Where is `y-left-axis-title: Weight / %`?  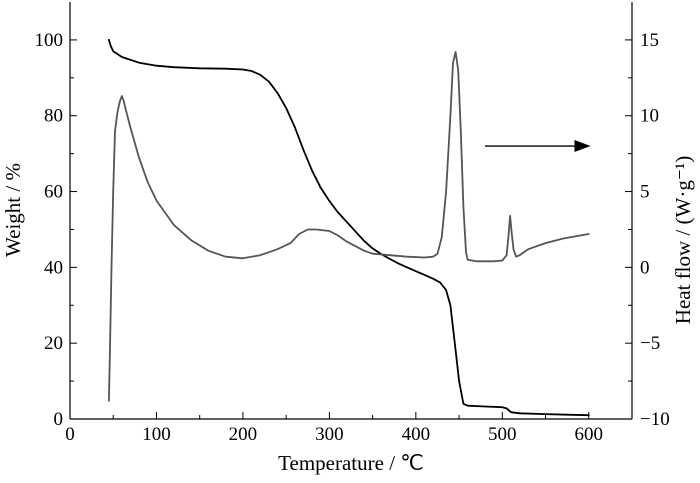 y-left-axis-title: Weight / % is located at coordinates (13, 210).